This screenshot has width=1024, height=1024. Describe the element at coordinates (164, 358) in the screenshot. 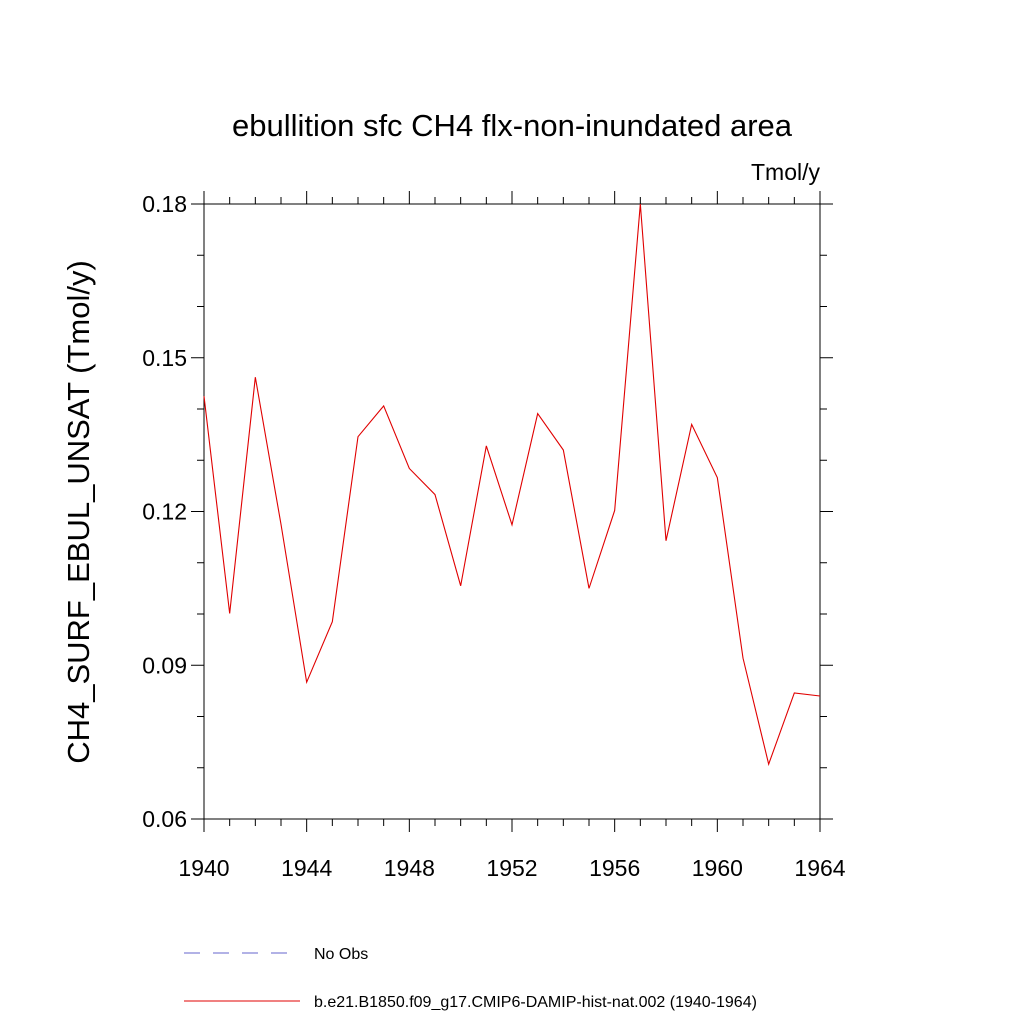

I see `y-tick-label: 0.15` at that location.